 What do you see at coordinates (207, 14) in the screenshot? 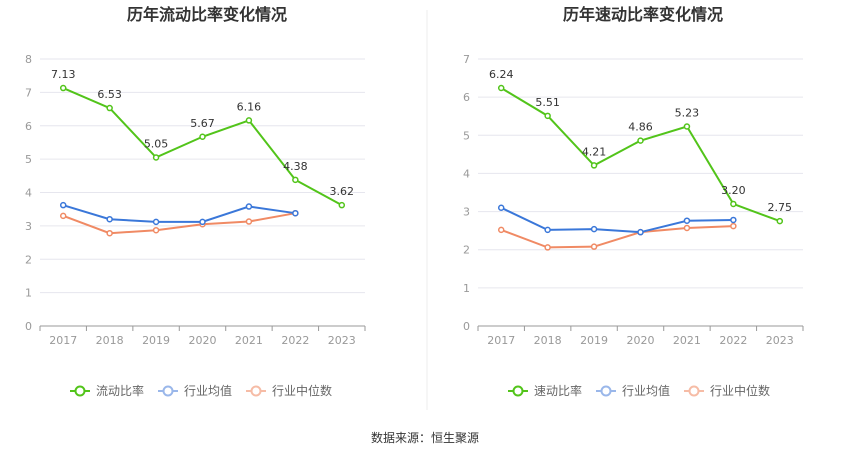
I see `chart-title: 历年流动比率变化情况` at bounding box center [207, 14].